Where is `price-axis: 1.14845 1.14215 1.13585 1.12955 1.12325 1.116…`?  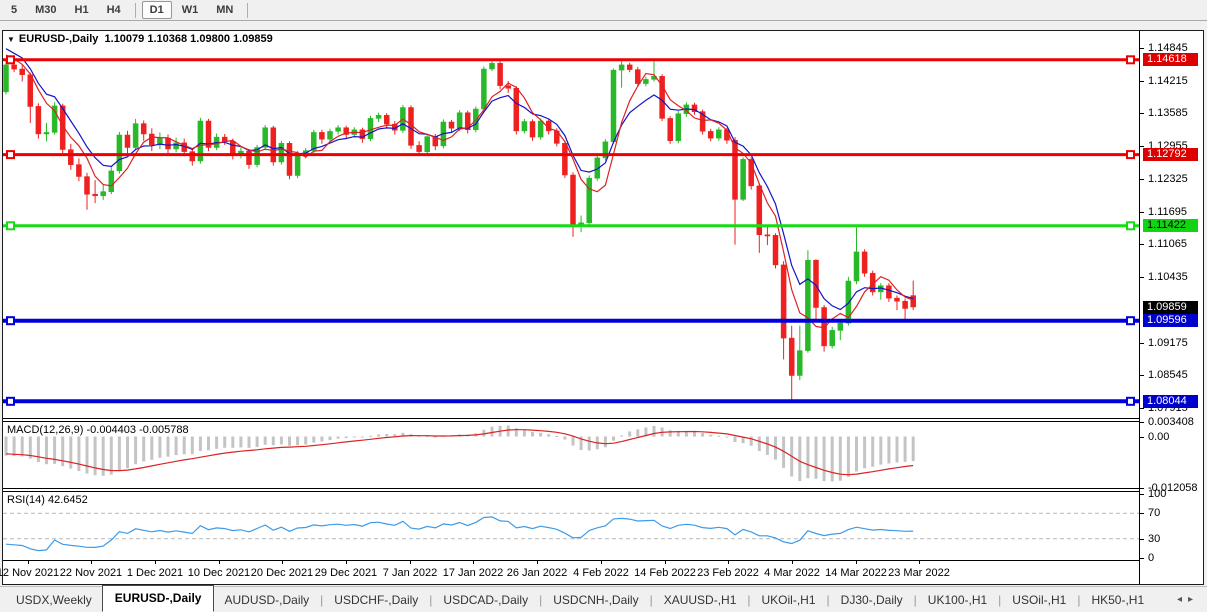
price-axis: 1.14845 1.14215 1.13585 1.12955 1.12325 1.116… is located at coordinates (1171, 307).